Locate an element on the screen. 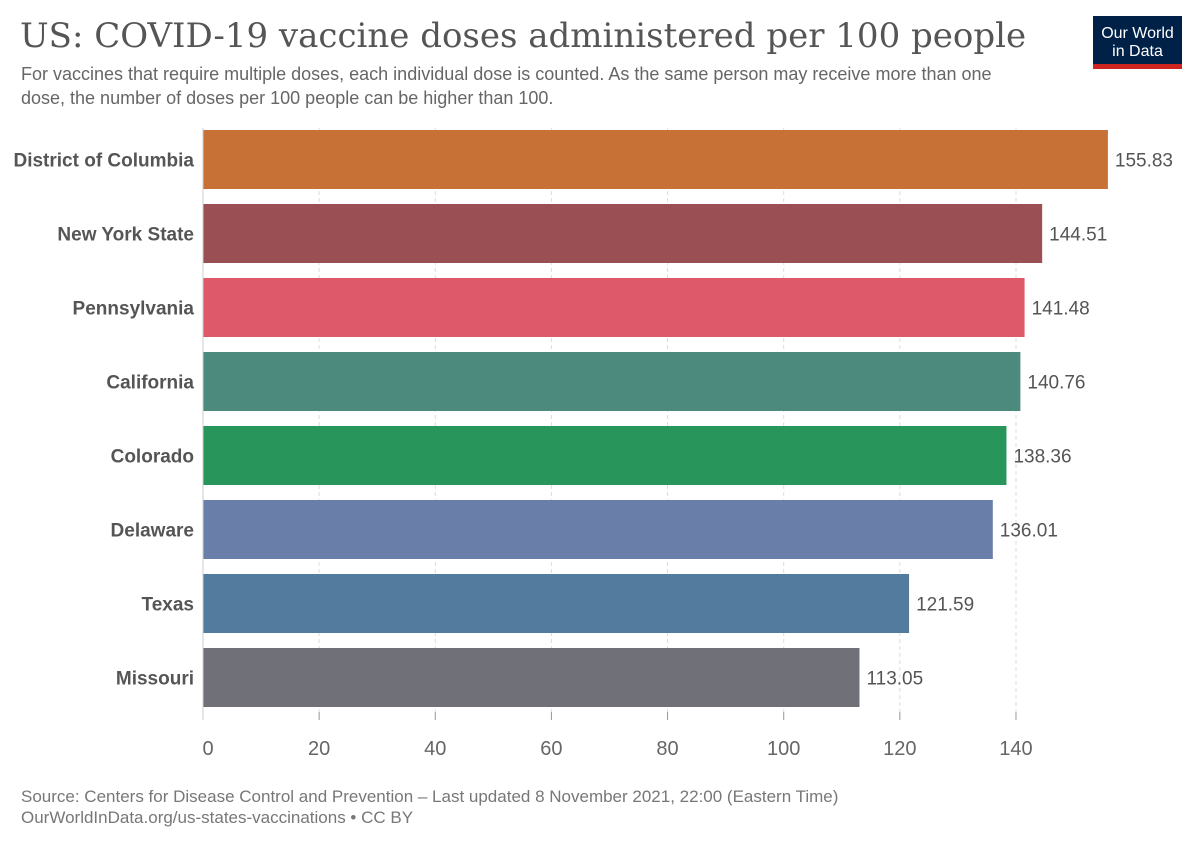  x-tick-label: 20 is located at coordinates (319, 749).